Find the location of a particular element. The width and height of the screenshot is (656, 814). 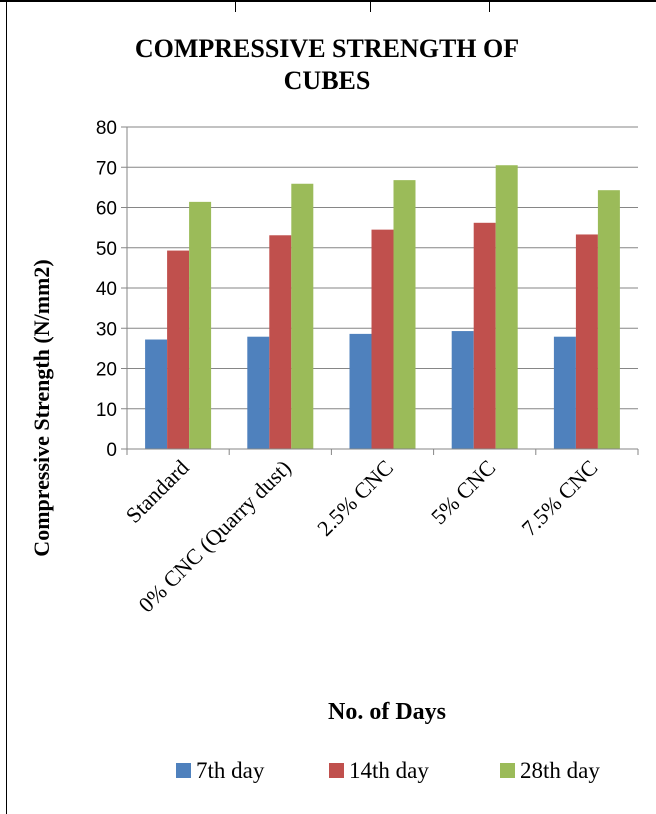

legend-label: 14th day is located at coordinates (389, 770).